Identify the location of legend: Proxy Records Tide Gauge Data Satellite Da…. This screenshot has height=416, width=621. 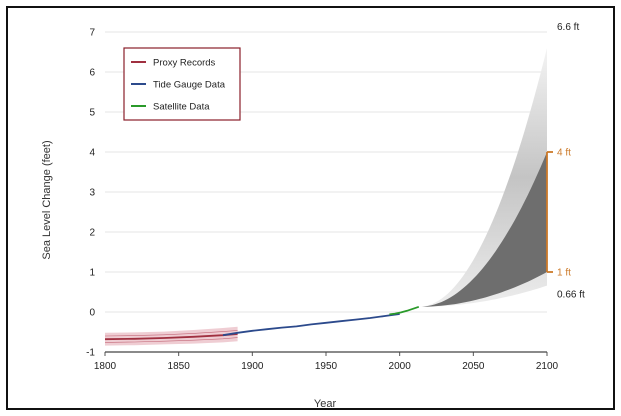
(182, 84).